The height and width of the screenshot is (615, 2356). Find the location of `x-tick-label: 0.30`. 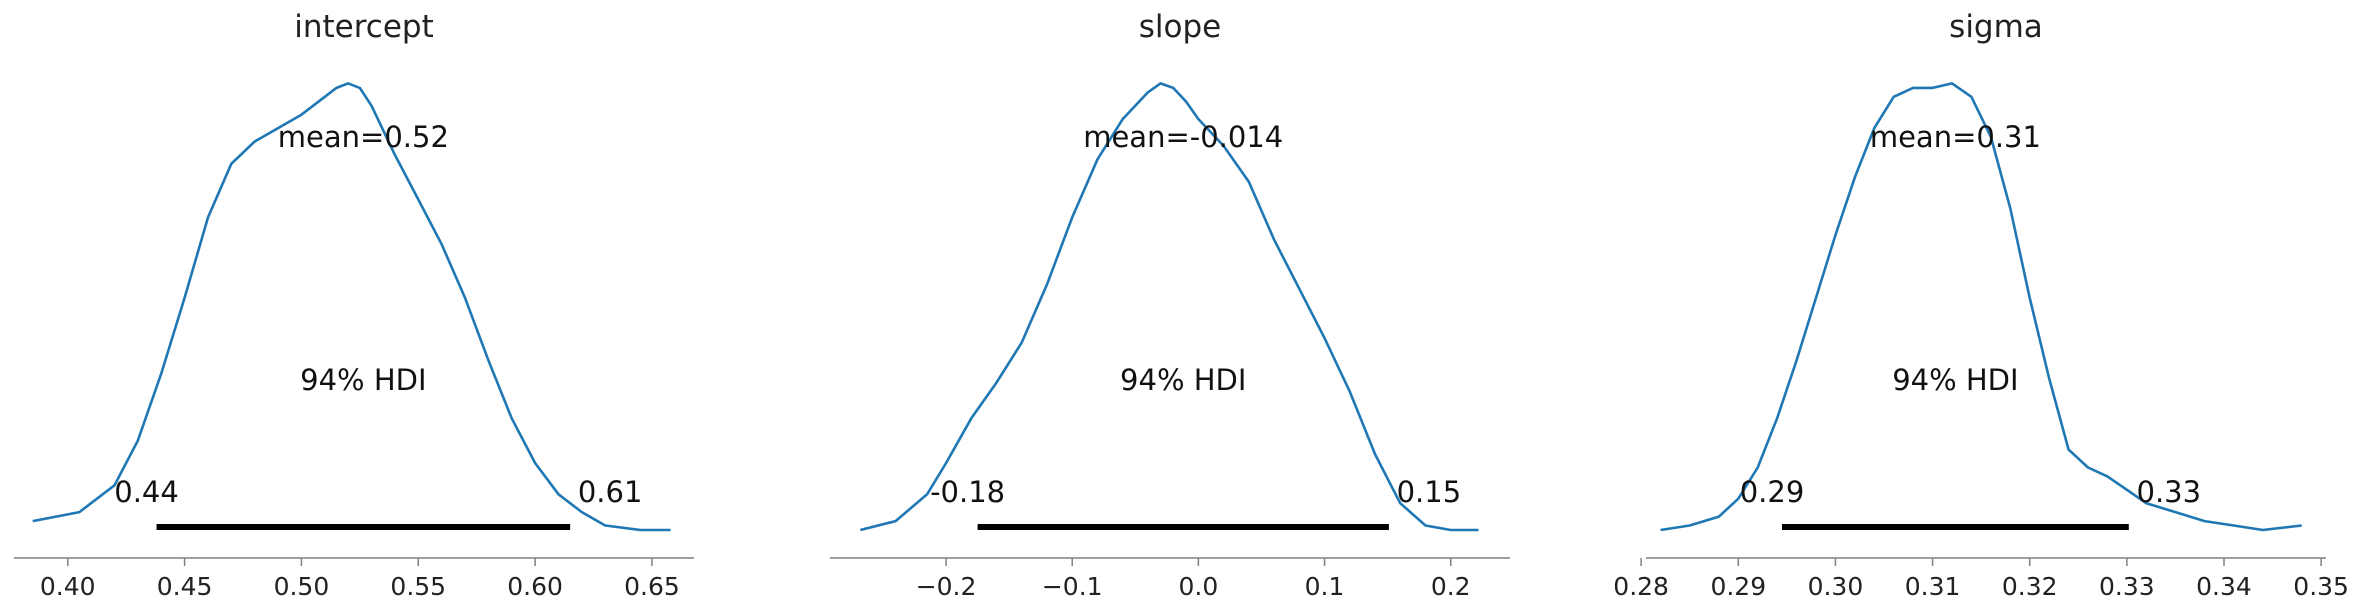

x-tick-label: 0.30 is located at coordinates (1836, 586).